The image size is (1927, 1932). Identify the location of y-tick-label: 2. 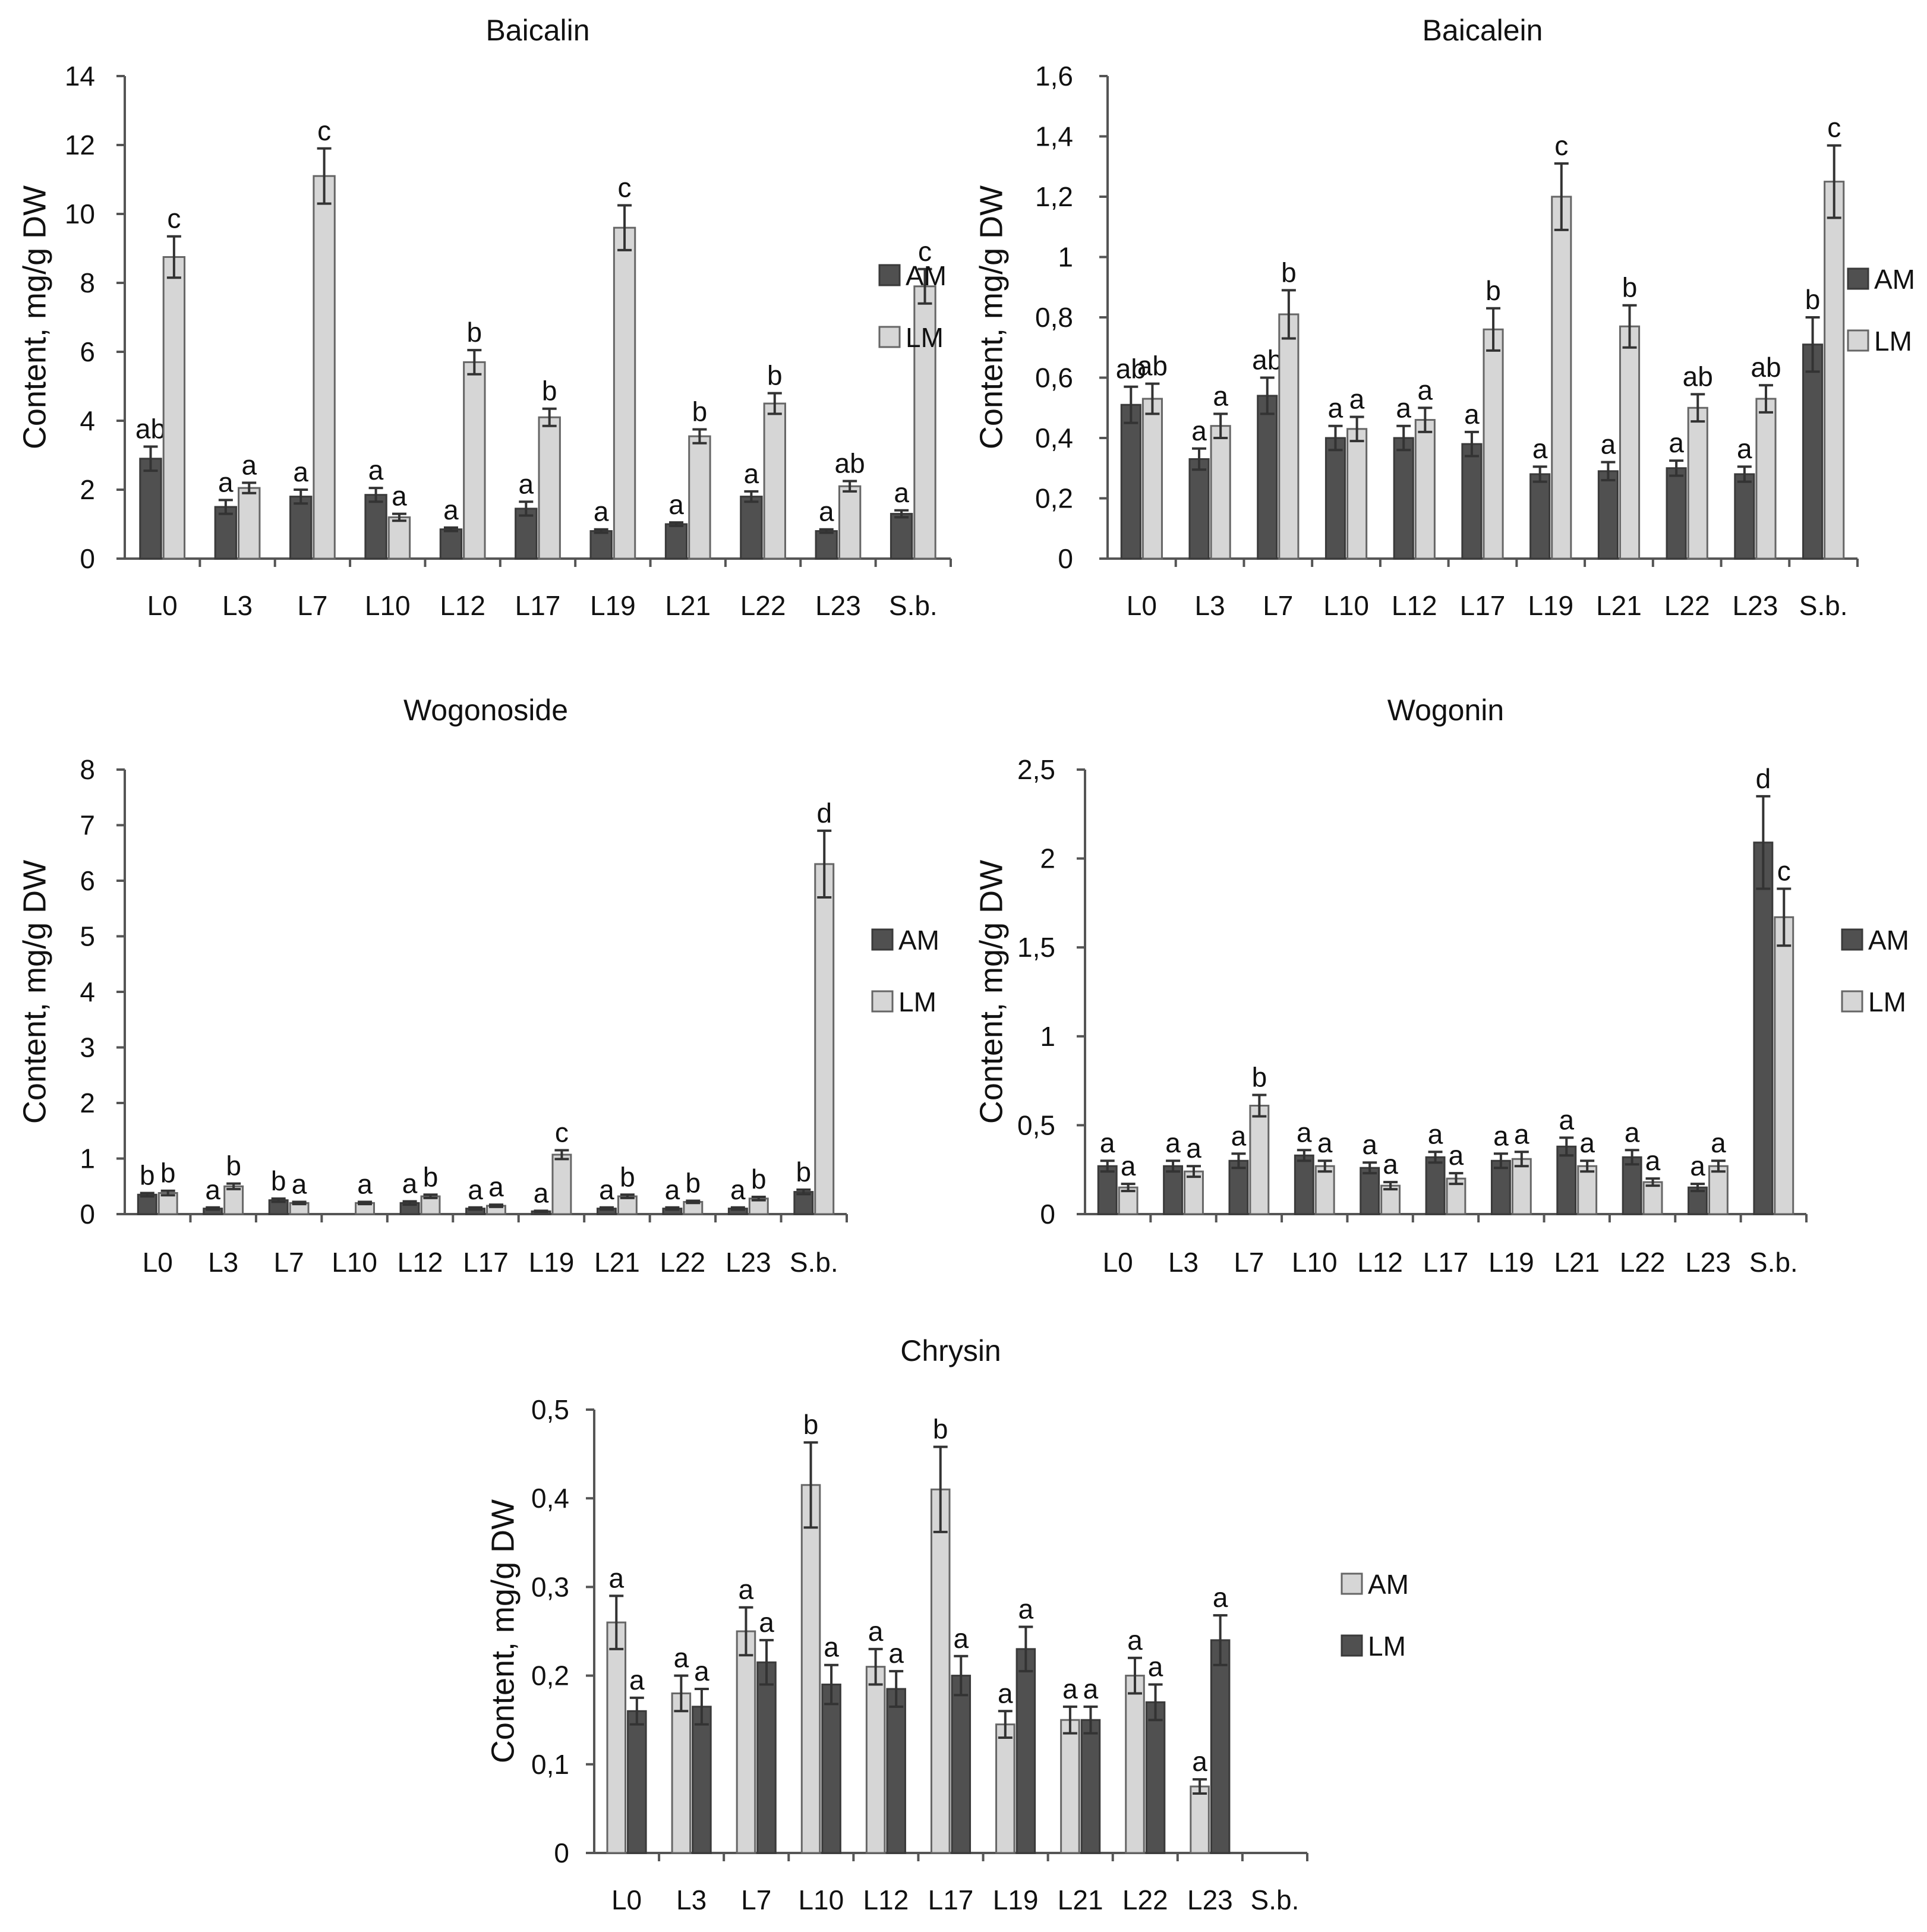
(87, 489).